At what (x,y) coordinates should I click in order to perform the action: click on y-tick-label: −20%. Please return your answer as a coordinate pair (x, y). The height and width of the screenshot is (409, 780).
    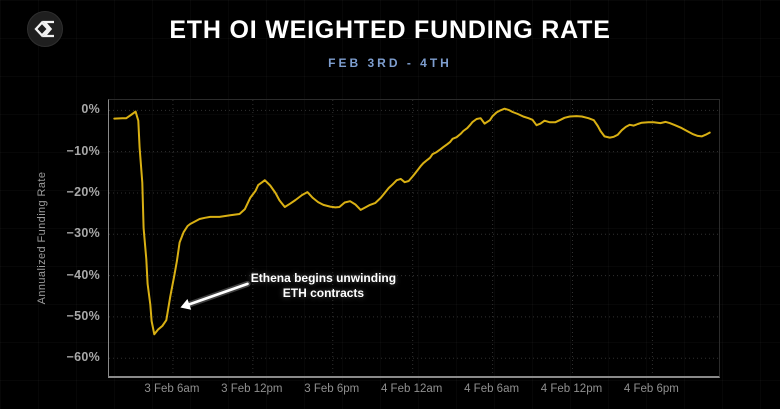
    Looking at the image, I should click on (83, 191).